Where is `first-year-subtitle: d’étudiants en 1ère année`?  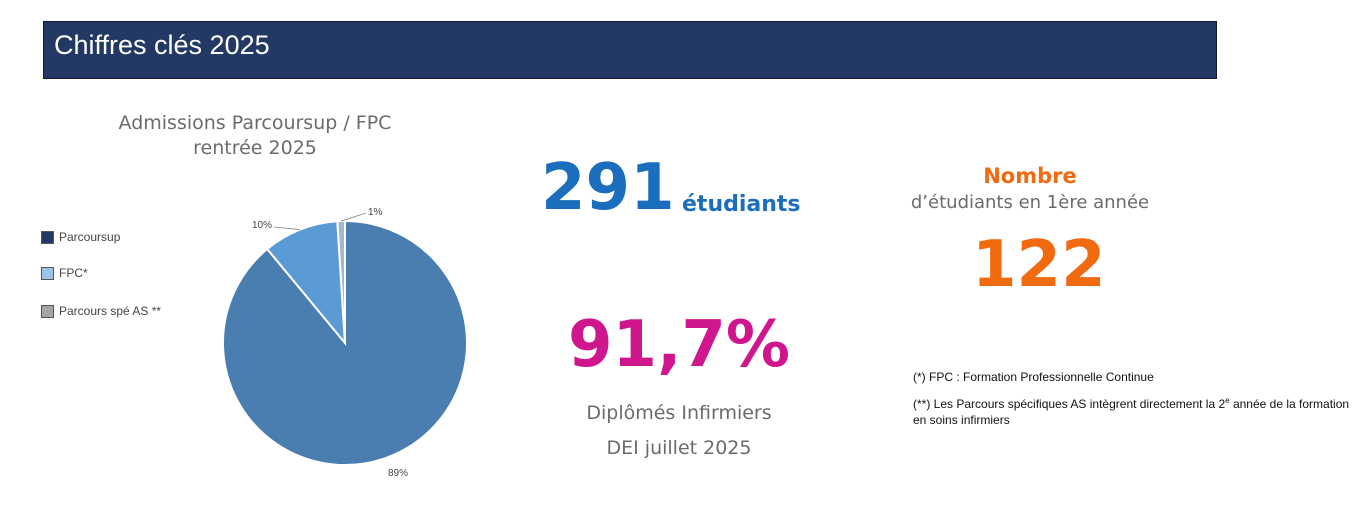 first-year-subtitle: d’étudiants en 1ère année is located at coordinates (1030, 202).